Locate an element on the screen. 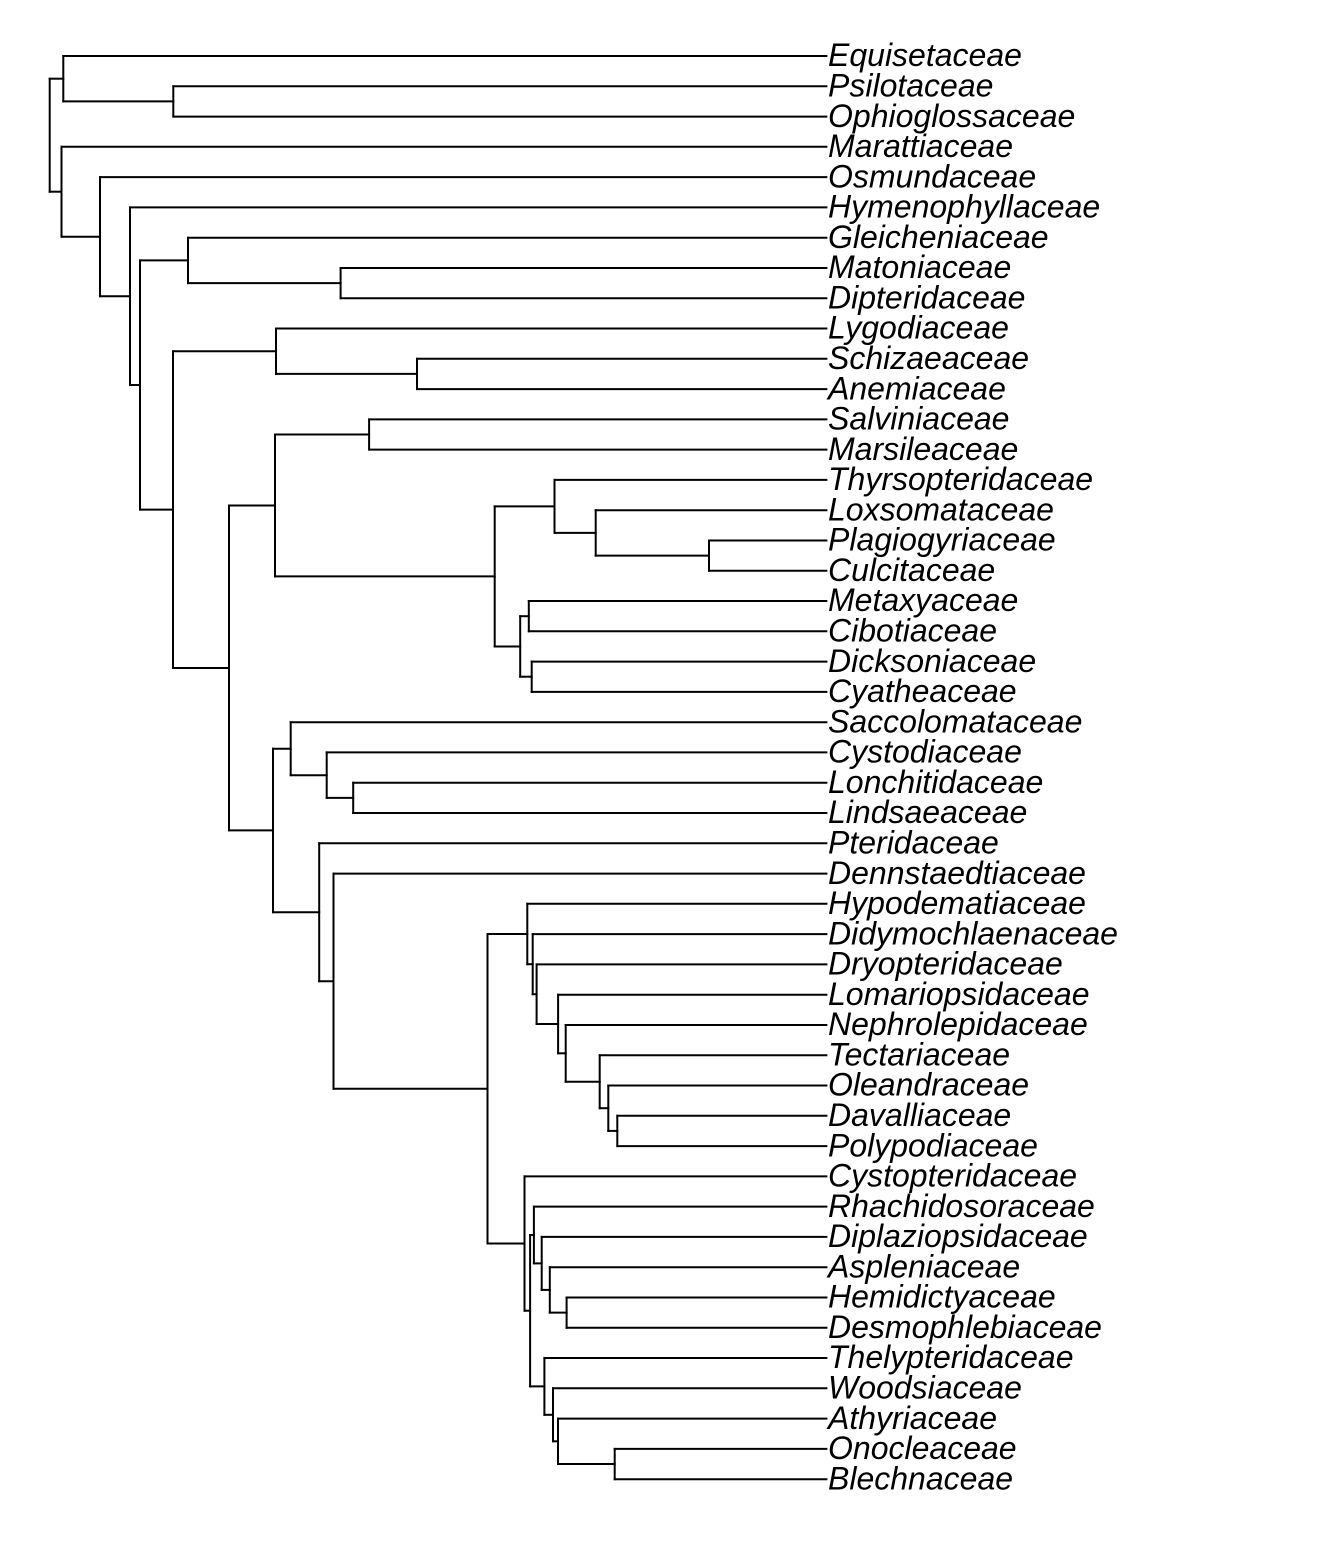 Image resolution: width=1344 pixels, height=1541 pixels. svg-text: Gleicheniaceae is located at coordinates (938, 237).